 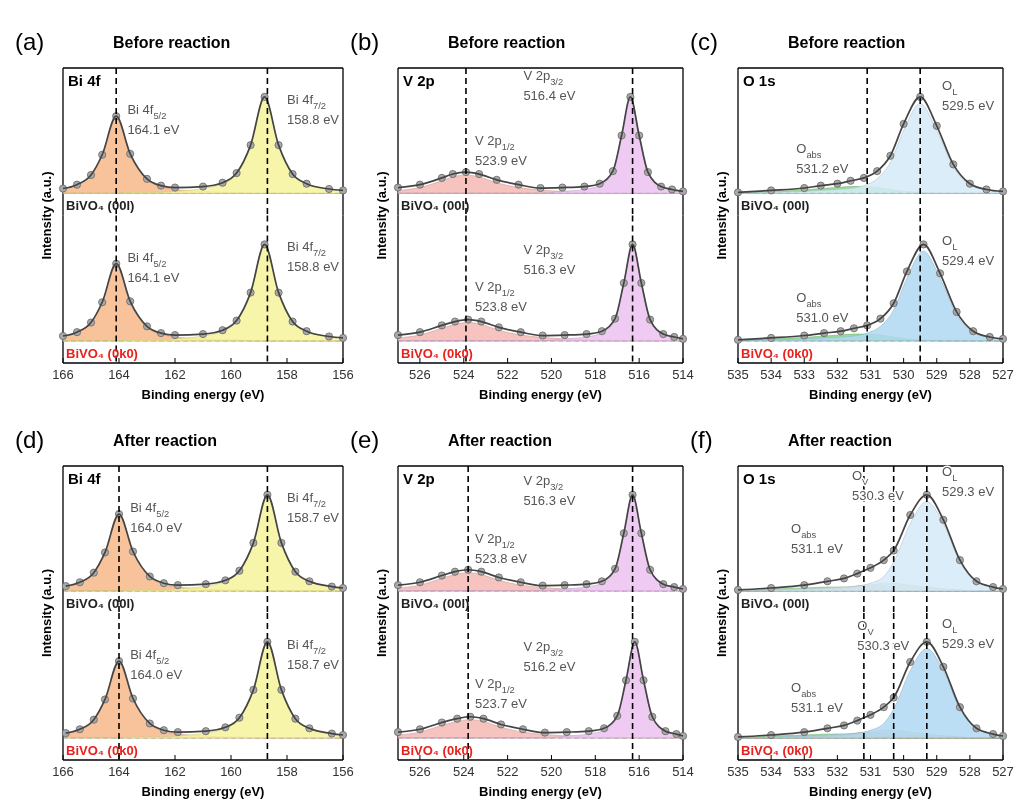 What do you see at coordinates (463, 374) in the screenshot?
I see `x-tick-label: 524` at bounding box center [463, 374].